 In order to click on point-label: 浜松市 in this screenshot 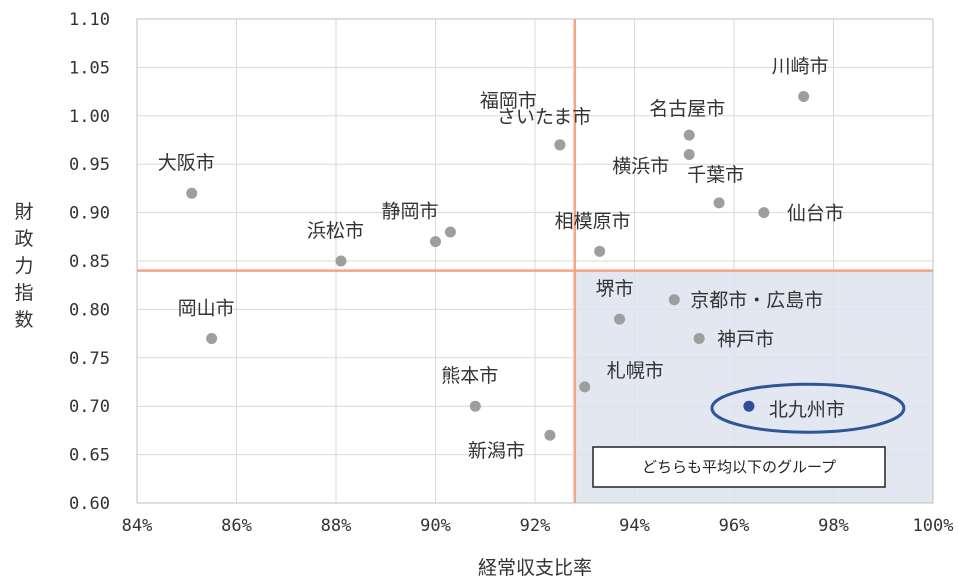, I will do `click(335, 231)`.